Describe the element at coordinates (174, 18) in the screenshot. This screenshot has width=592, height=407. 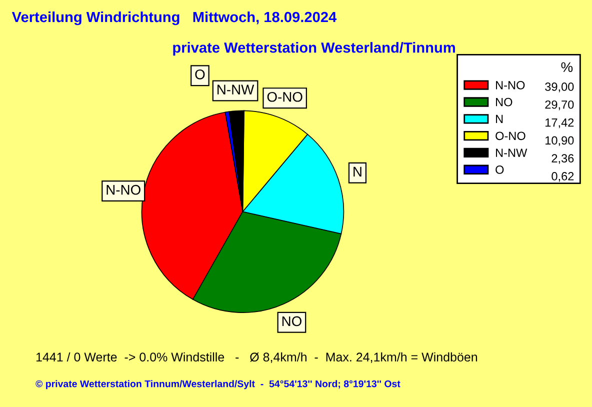
I see `chart-title: Verteilung Windrichtung Mittwoch, 18.09.2024` at that location.